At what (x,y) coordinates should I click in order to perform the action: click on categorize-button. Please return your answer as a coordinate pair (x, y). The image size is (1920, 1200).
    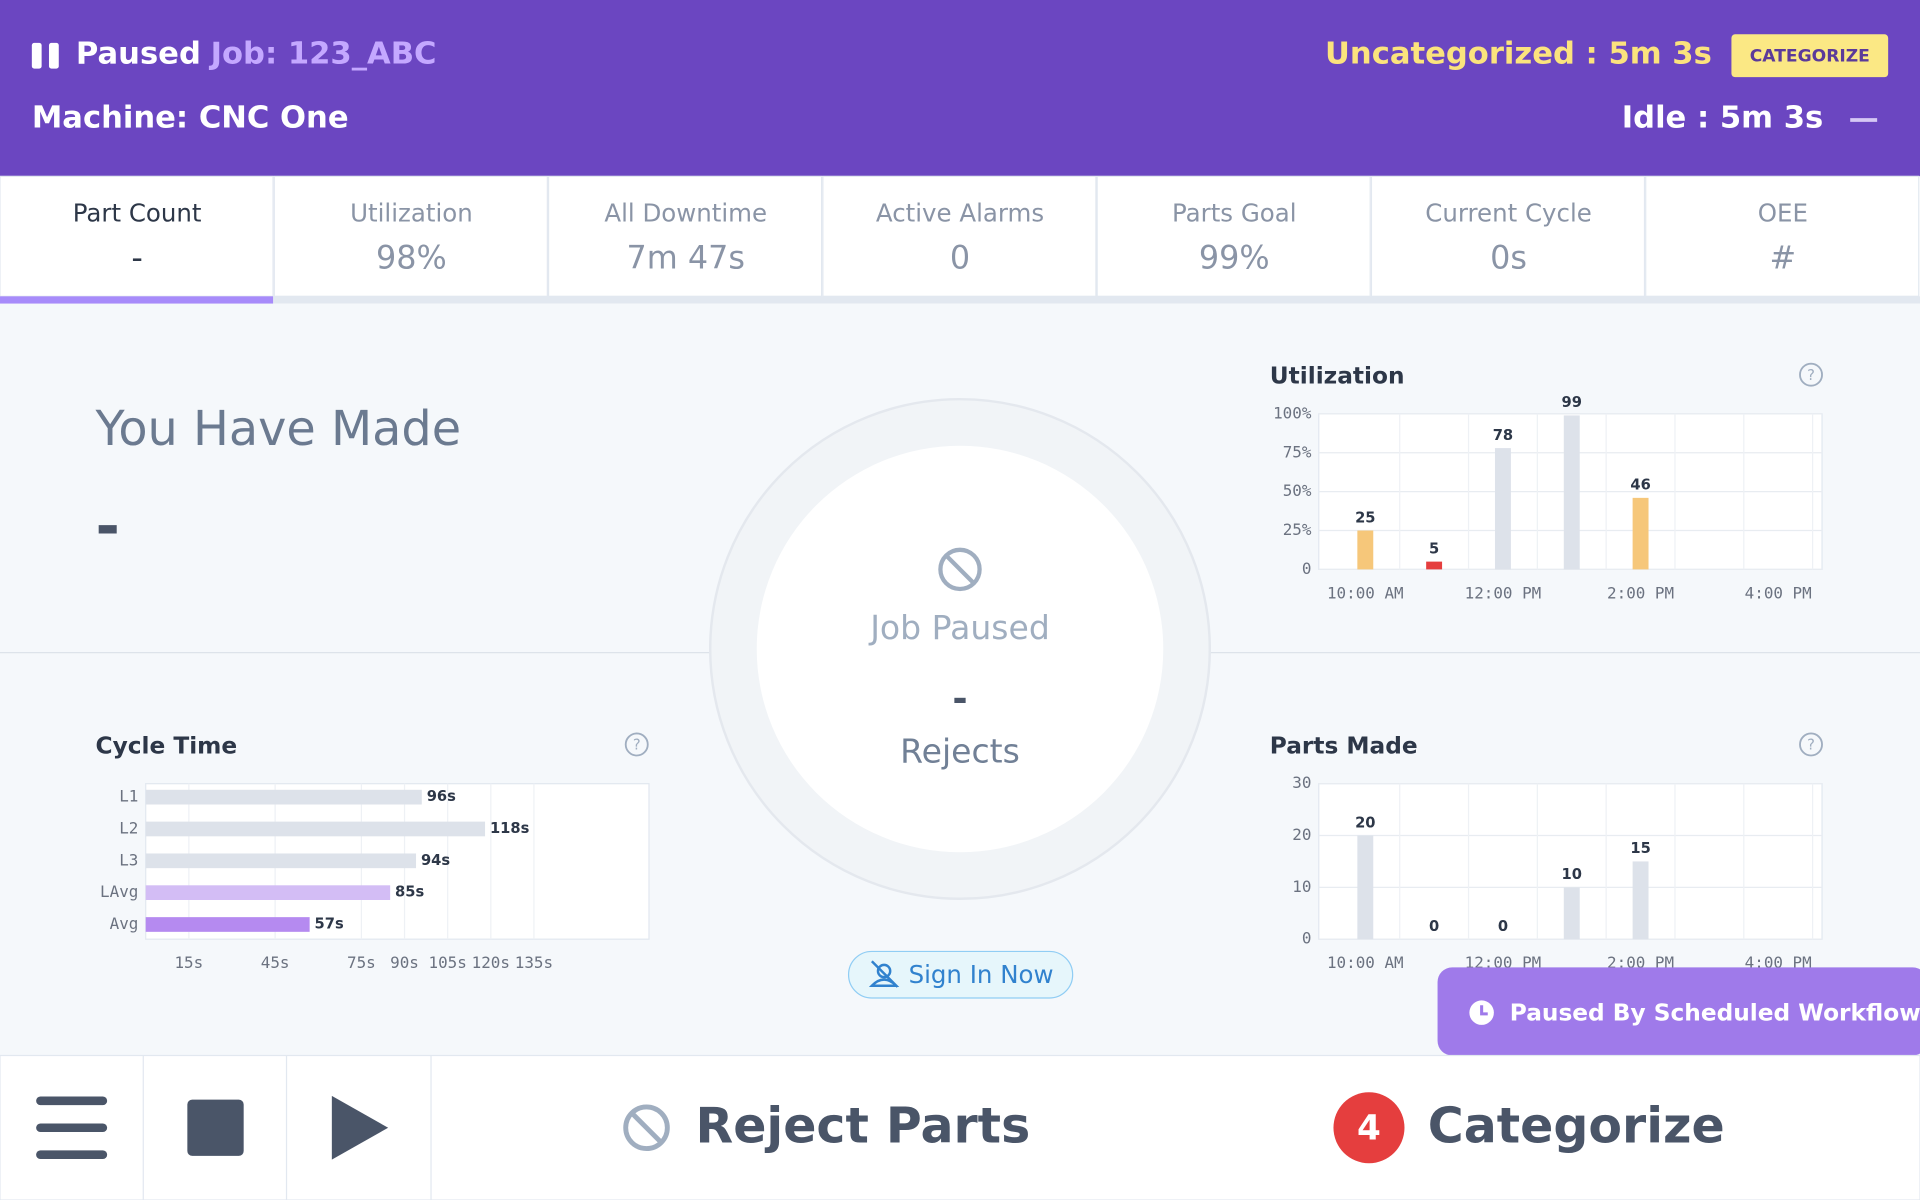
    Looking at the image, I should click on (1810, 56).